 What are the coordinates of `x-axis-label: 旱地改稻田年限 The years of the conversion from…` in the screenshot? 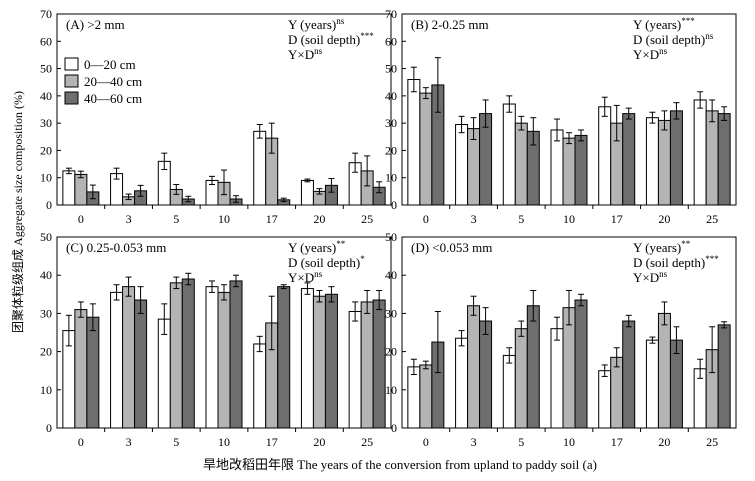 It's located at (400, 464).